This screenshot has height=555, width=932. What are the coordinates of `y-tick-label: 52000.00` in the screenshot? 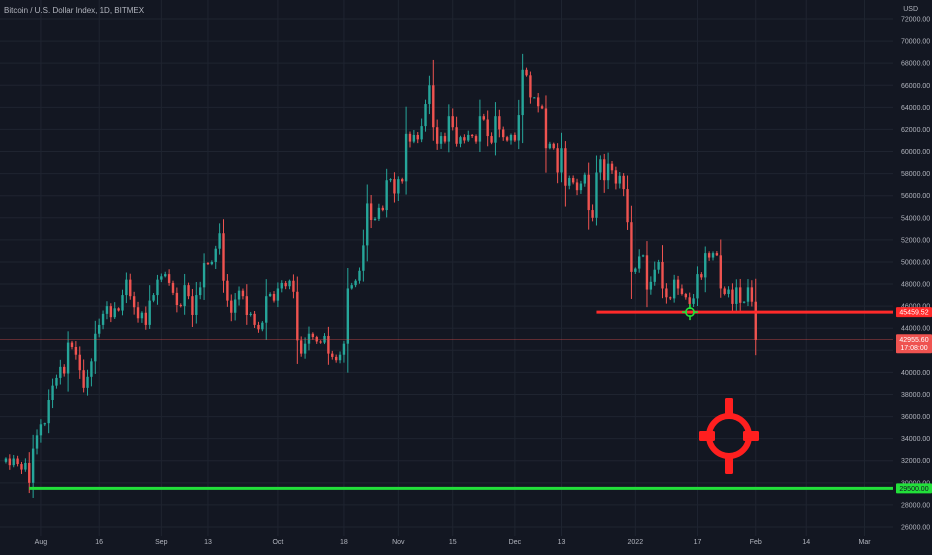 It's located at (915, 240).